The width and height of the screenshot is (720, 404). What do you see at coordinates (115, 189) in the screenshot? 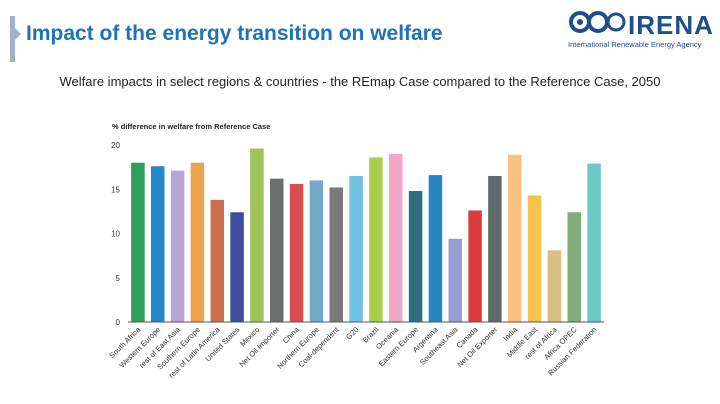
I see `y-tick-label: 15` at bounding box center [115, 189].